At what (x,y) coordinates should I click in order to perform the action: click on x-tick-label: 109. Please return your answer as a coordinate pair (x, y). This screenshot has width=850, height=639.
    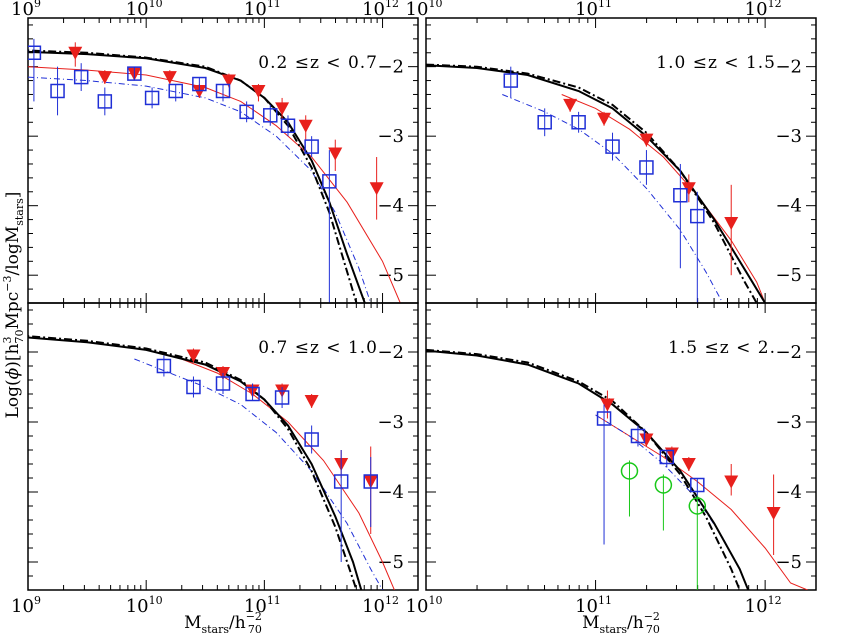
    Looking at the image, I should click on (26, 605).